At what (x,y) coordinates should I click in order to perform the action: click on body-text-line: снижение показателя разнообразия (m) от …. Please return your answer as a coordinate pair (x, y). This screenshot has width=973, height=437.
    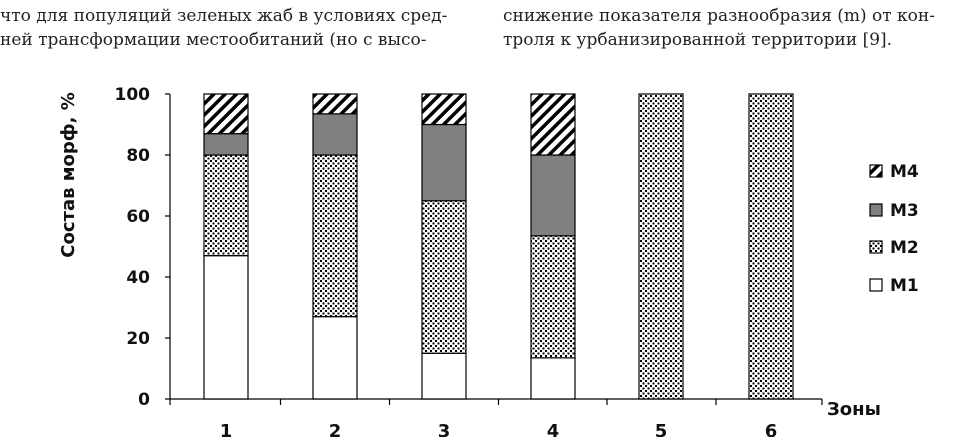
    Looking at the image, I should click on (719, 16).